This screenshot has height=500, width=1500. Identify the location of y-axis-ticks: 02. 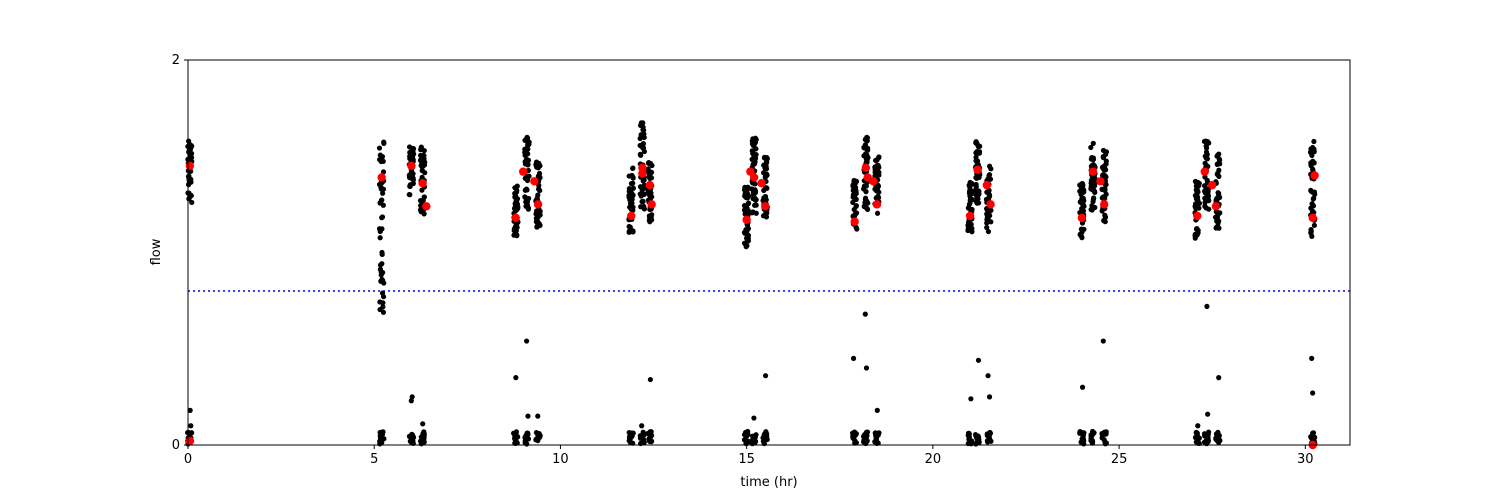
(180, 253).